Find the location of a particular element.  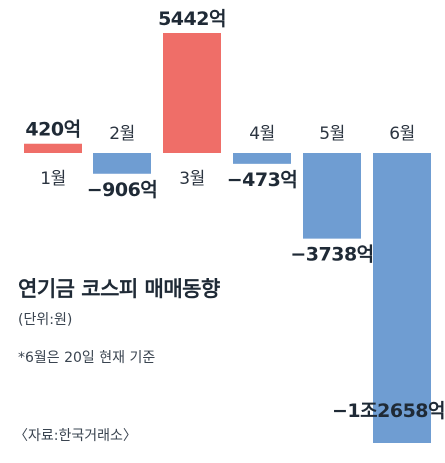

month-label-3: 3월 is located at coordinates (191, 179).